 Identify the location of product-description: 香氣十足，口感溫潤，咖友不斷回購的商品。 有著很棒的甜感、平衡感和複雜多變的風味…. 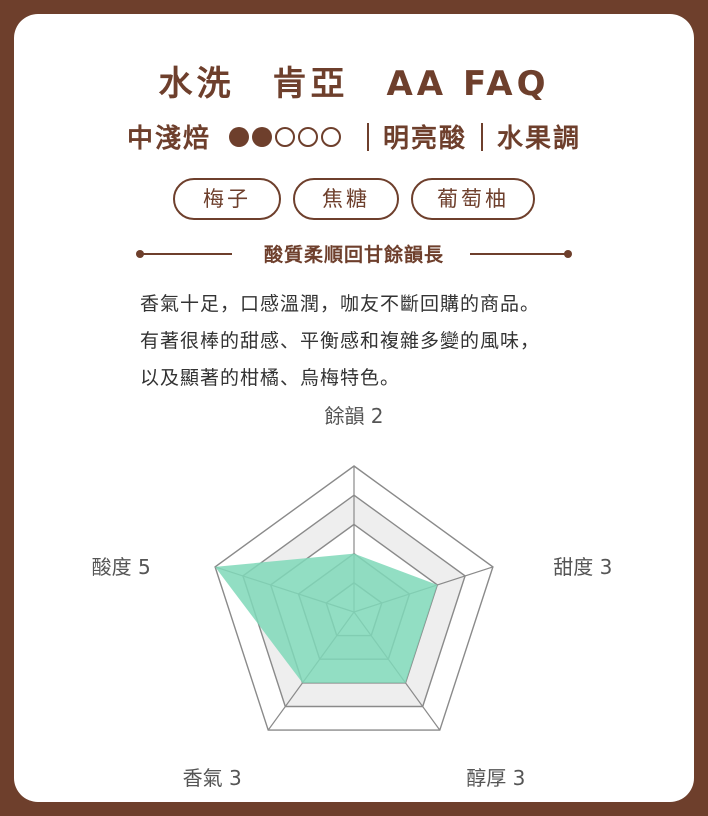
(370, 341).